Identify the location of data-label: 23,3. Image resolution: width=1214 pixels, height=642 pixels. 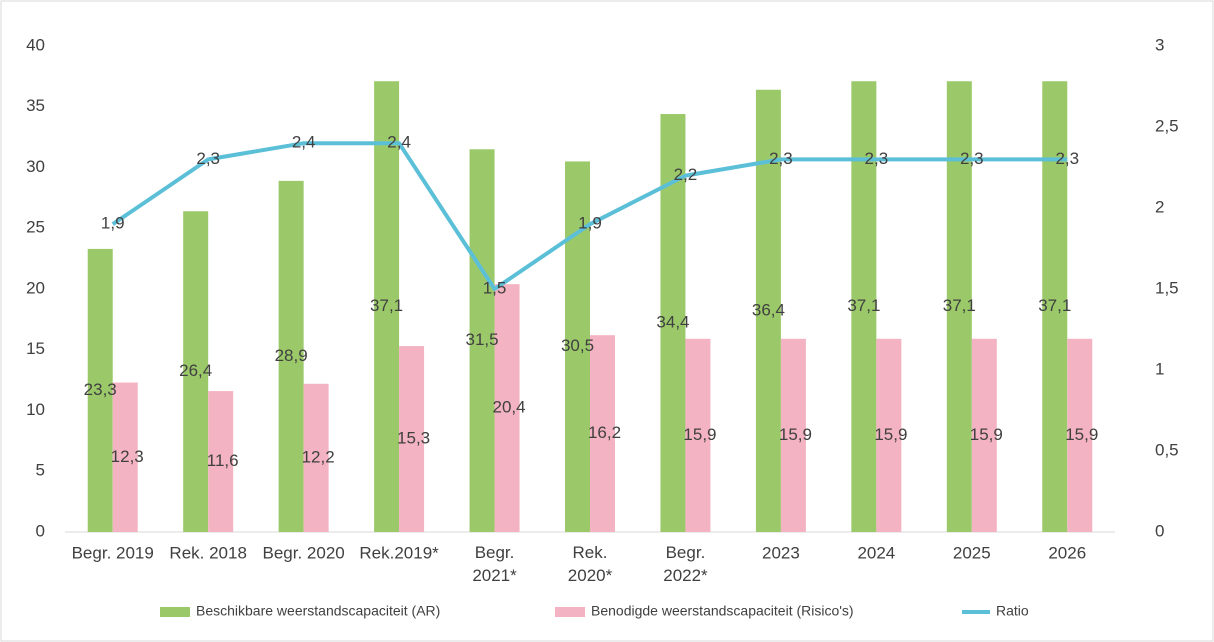
(100, 389).